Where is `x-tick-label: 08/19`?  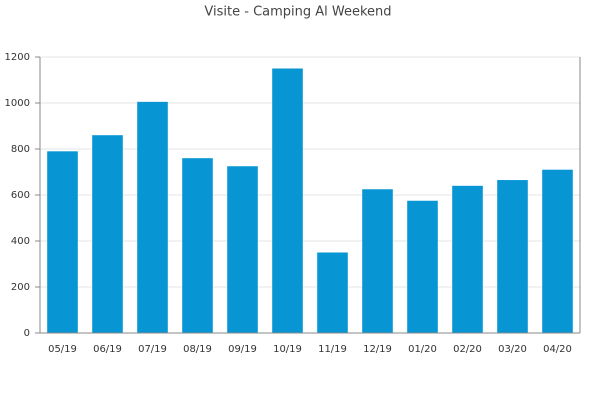 x-tick-label: 08/19 is located at coordinates (197, 349).